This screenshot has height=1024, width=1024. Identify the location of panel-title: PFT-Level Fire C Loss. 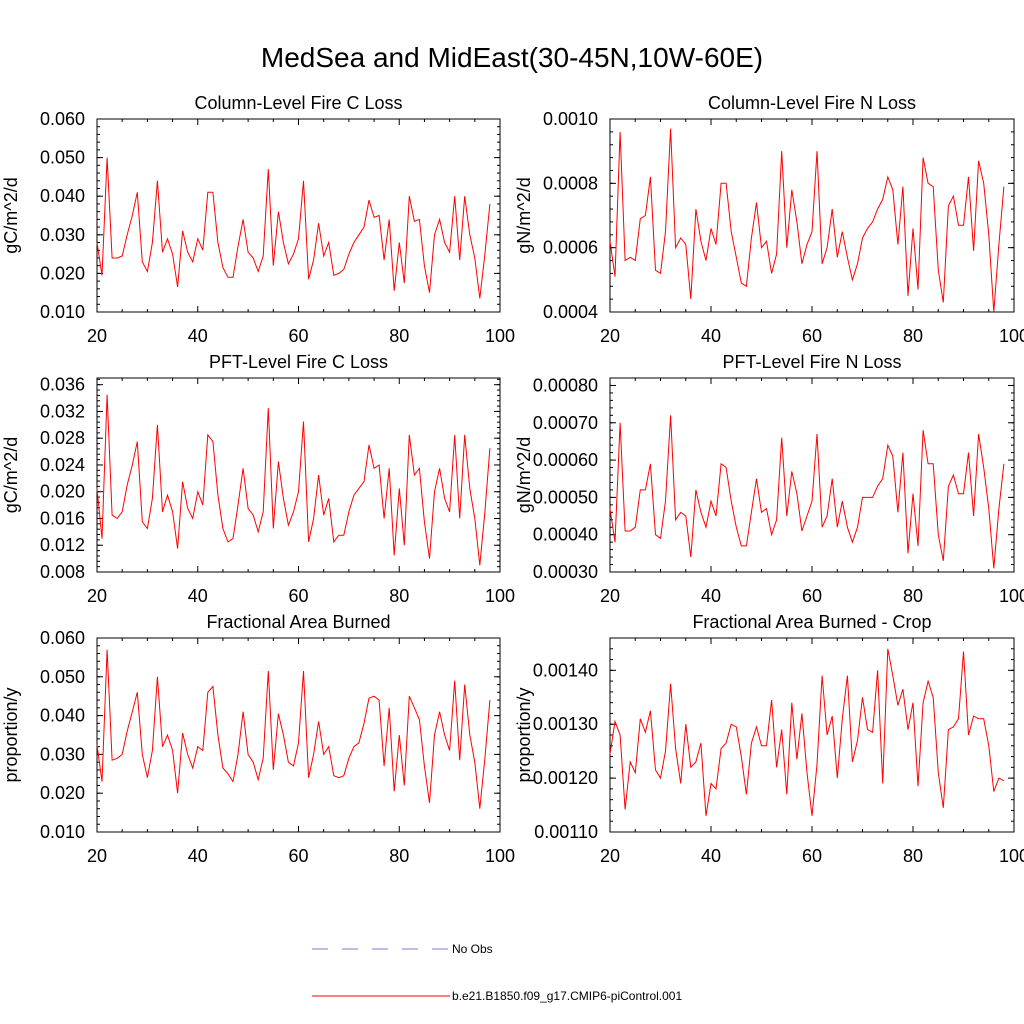
(298, 362).